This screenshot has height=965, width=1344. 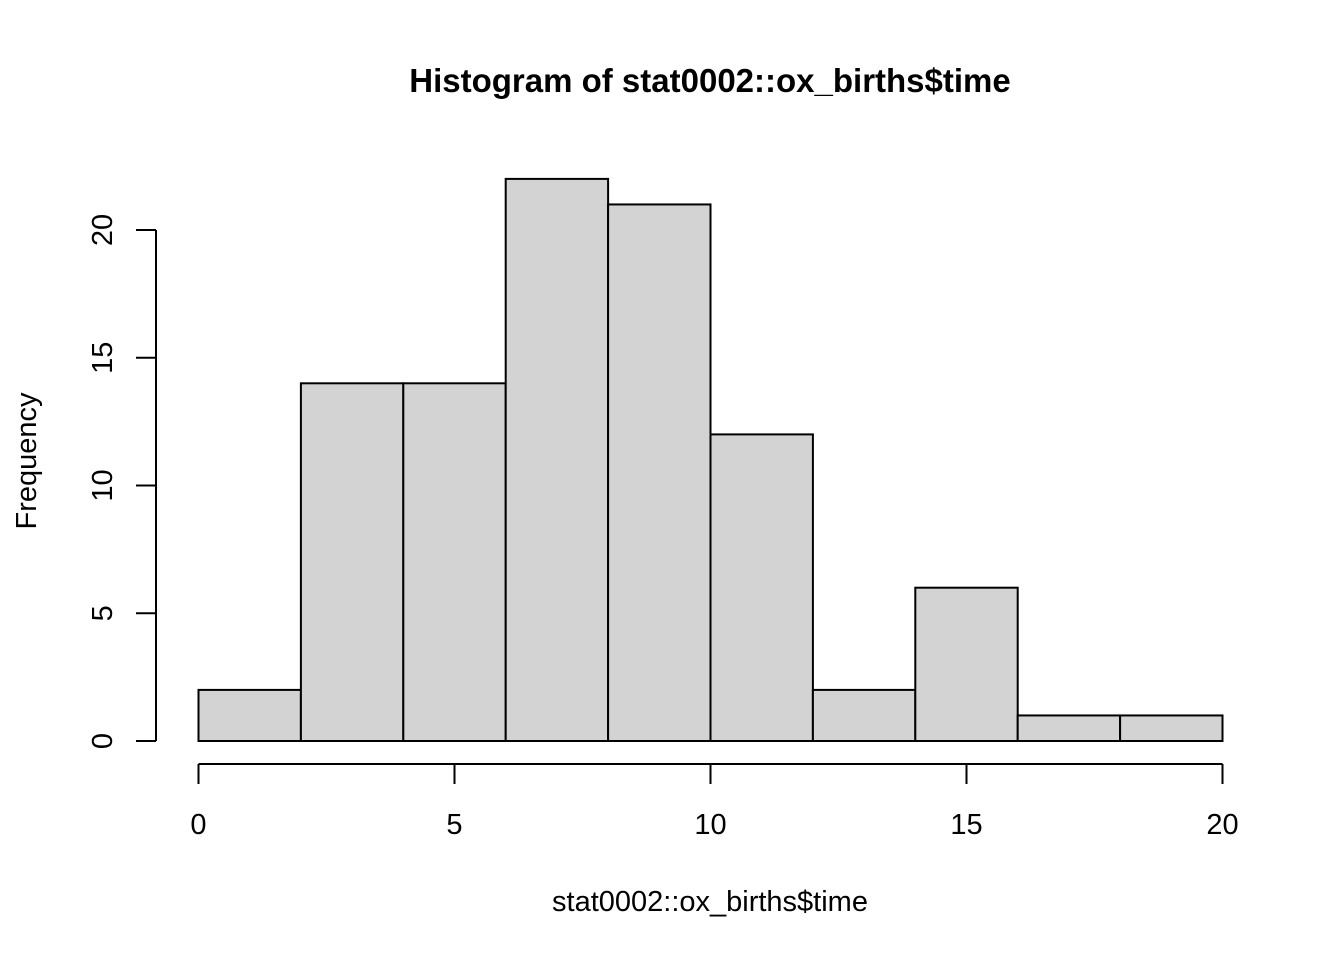 What do you see at coordinates (103, 485) in the screenshot?
I see `y-tick-label: 10` at bounding box center [103, 485].